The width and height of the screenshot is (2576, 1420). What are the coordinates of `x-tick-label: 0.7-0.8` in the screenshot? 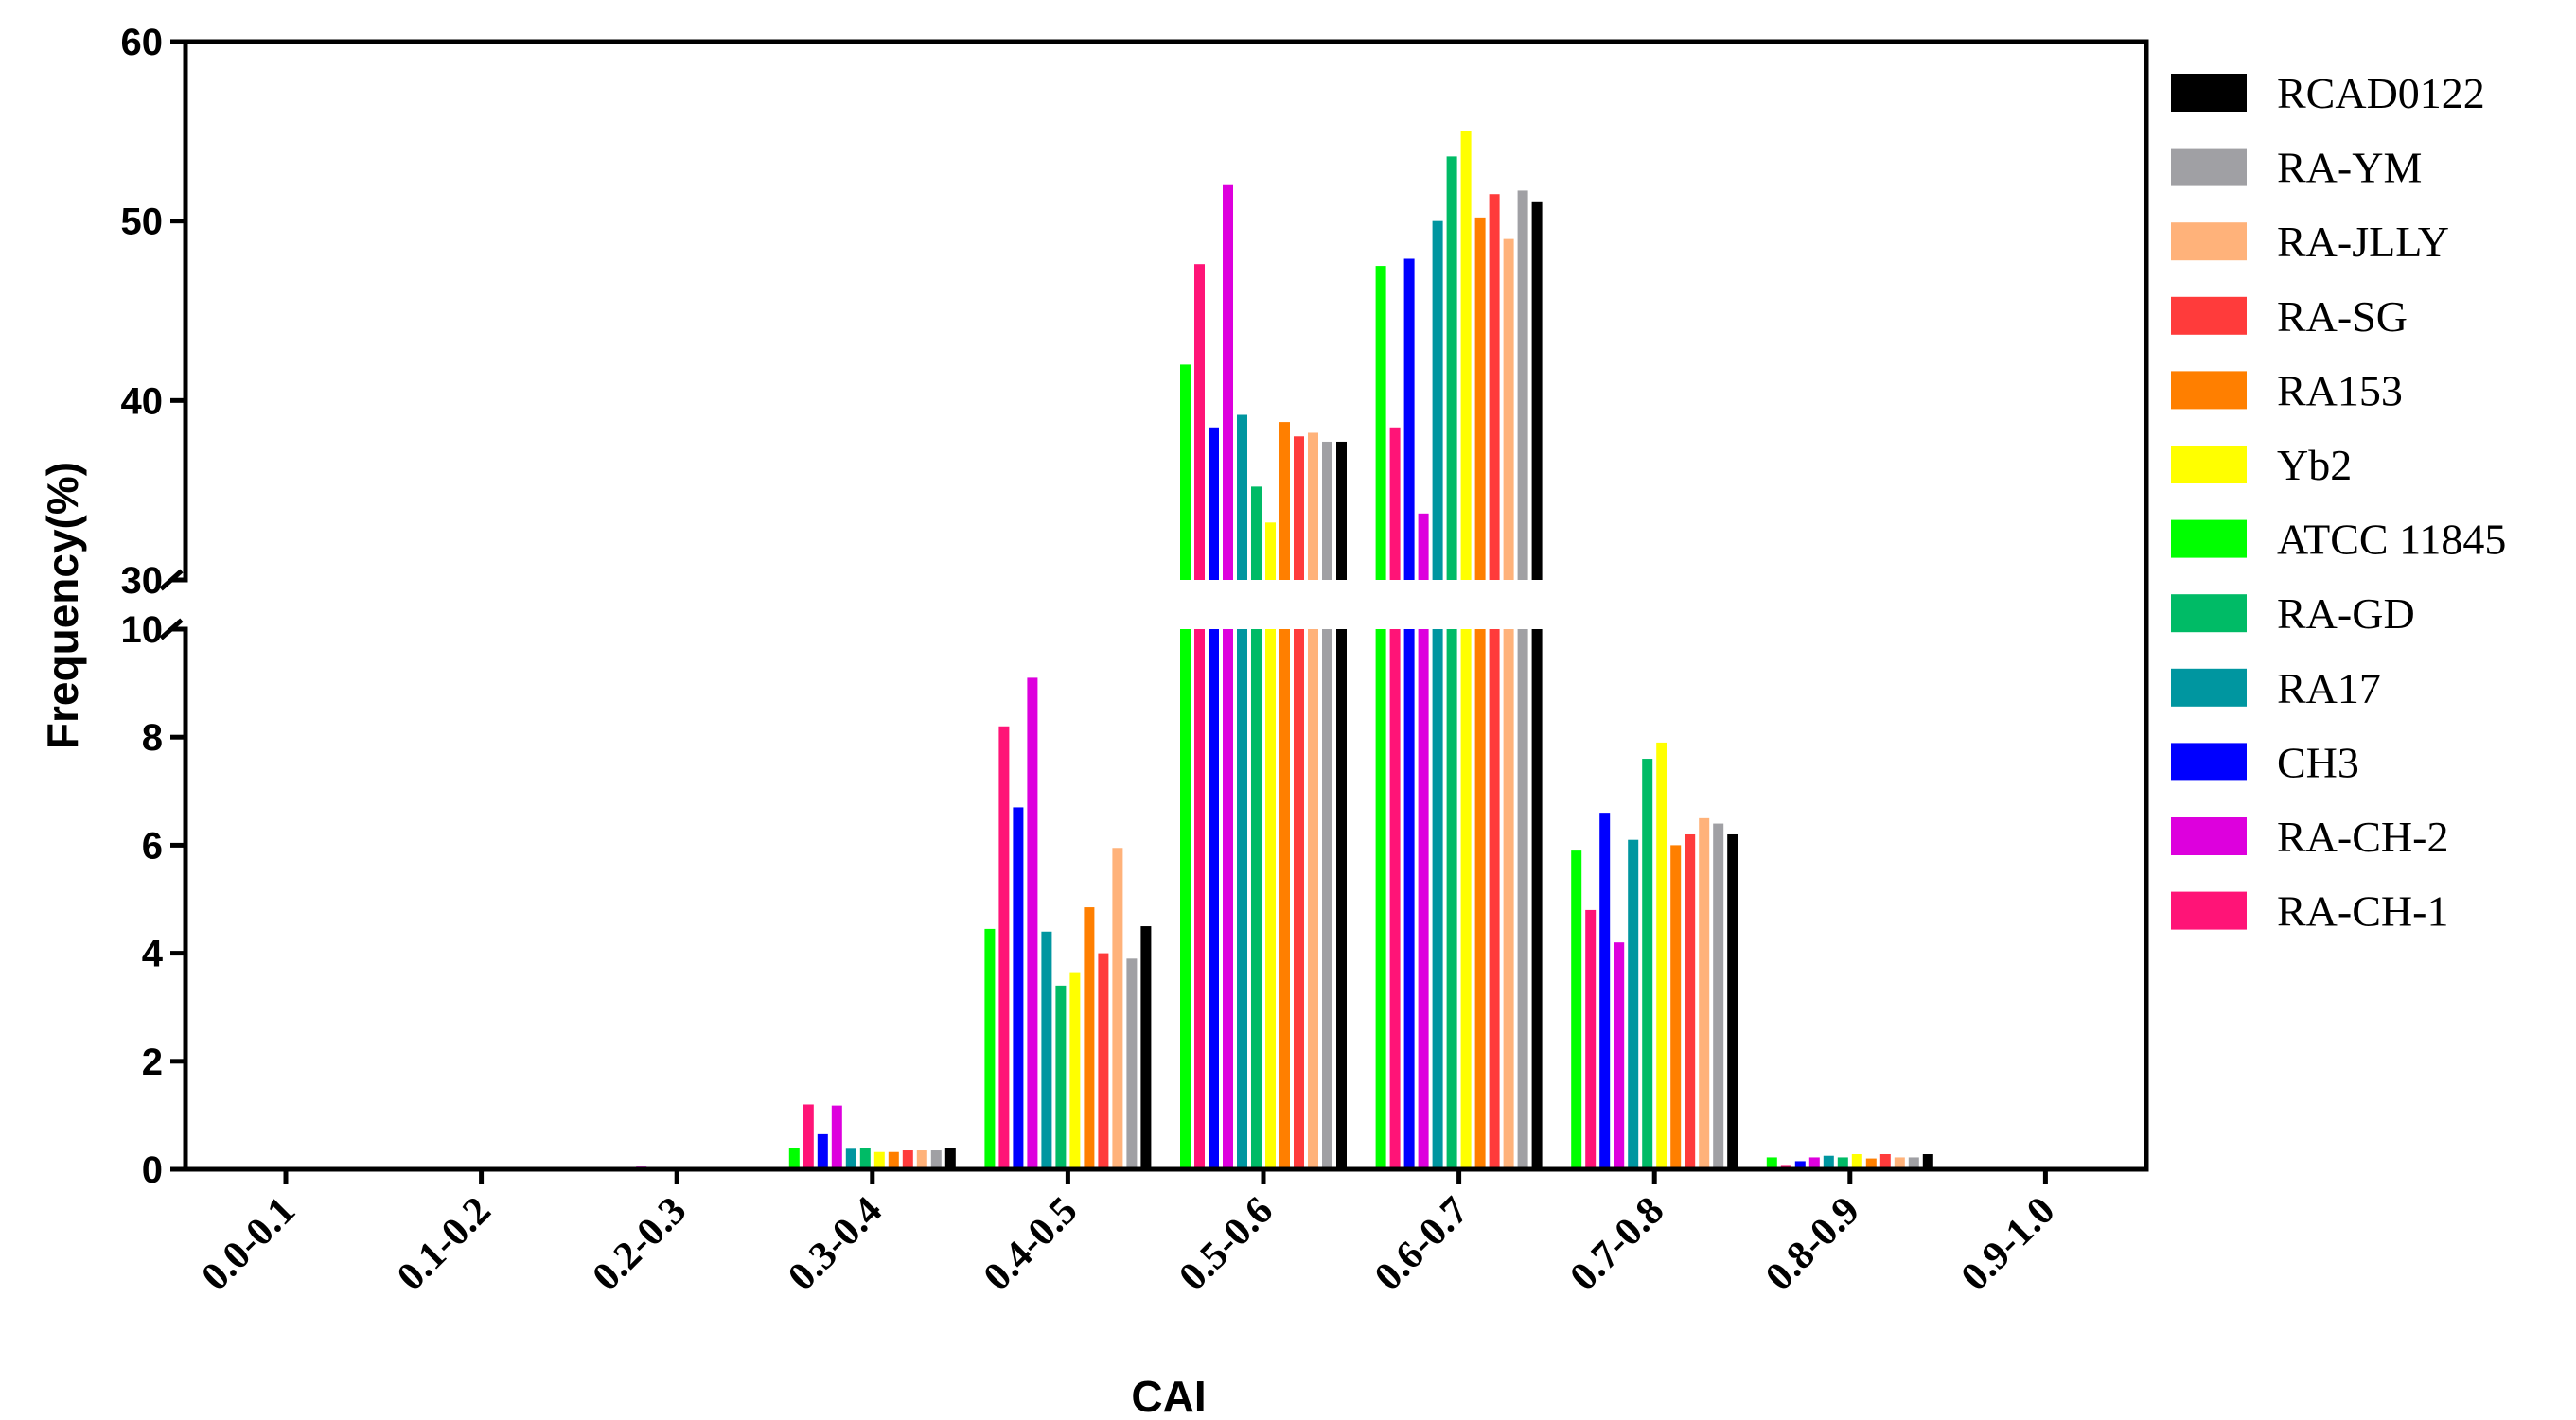 It's located at (1617, 1244).